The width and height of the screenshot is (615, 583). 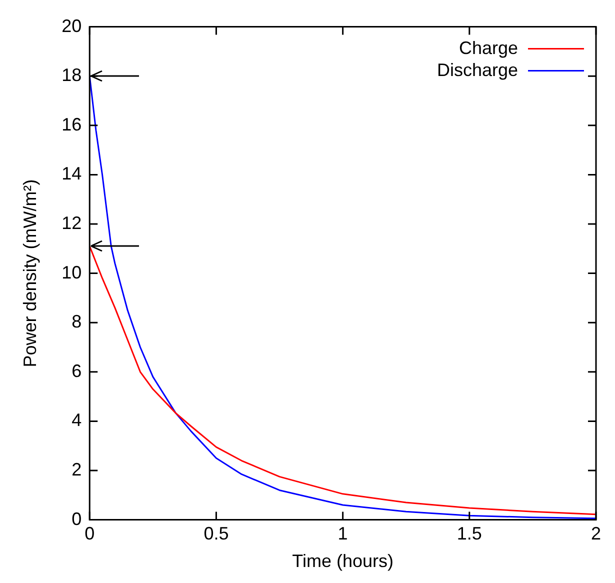 What do you see at coordinates (72, 174) in the screenshot?
I see `y-tick-label: 14` at bounding box center [72, 174].